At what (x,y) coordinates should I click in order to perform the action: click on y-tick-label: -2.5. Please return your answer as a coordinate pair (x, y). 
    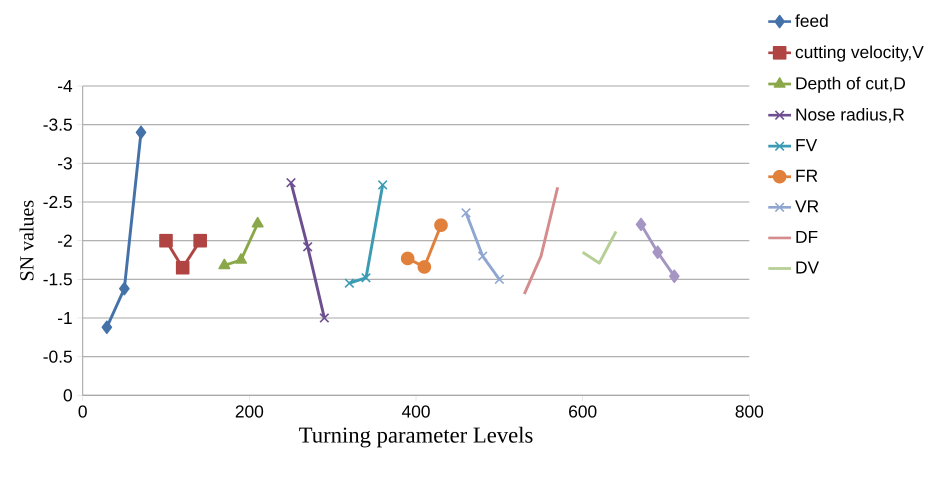
    Looking at the image, I should click on (58, 202).